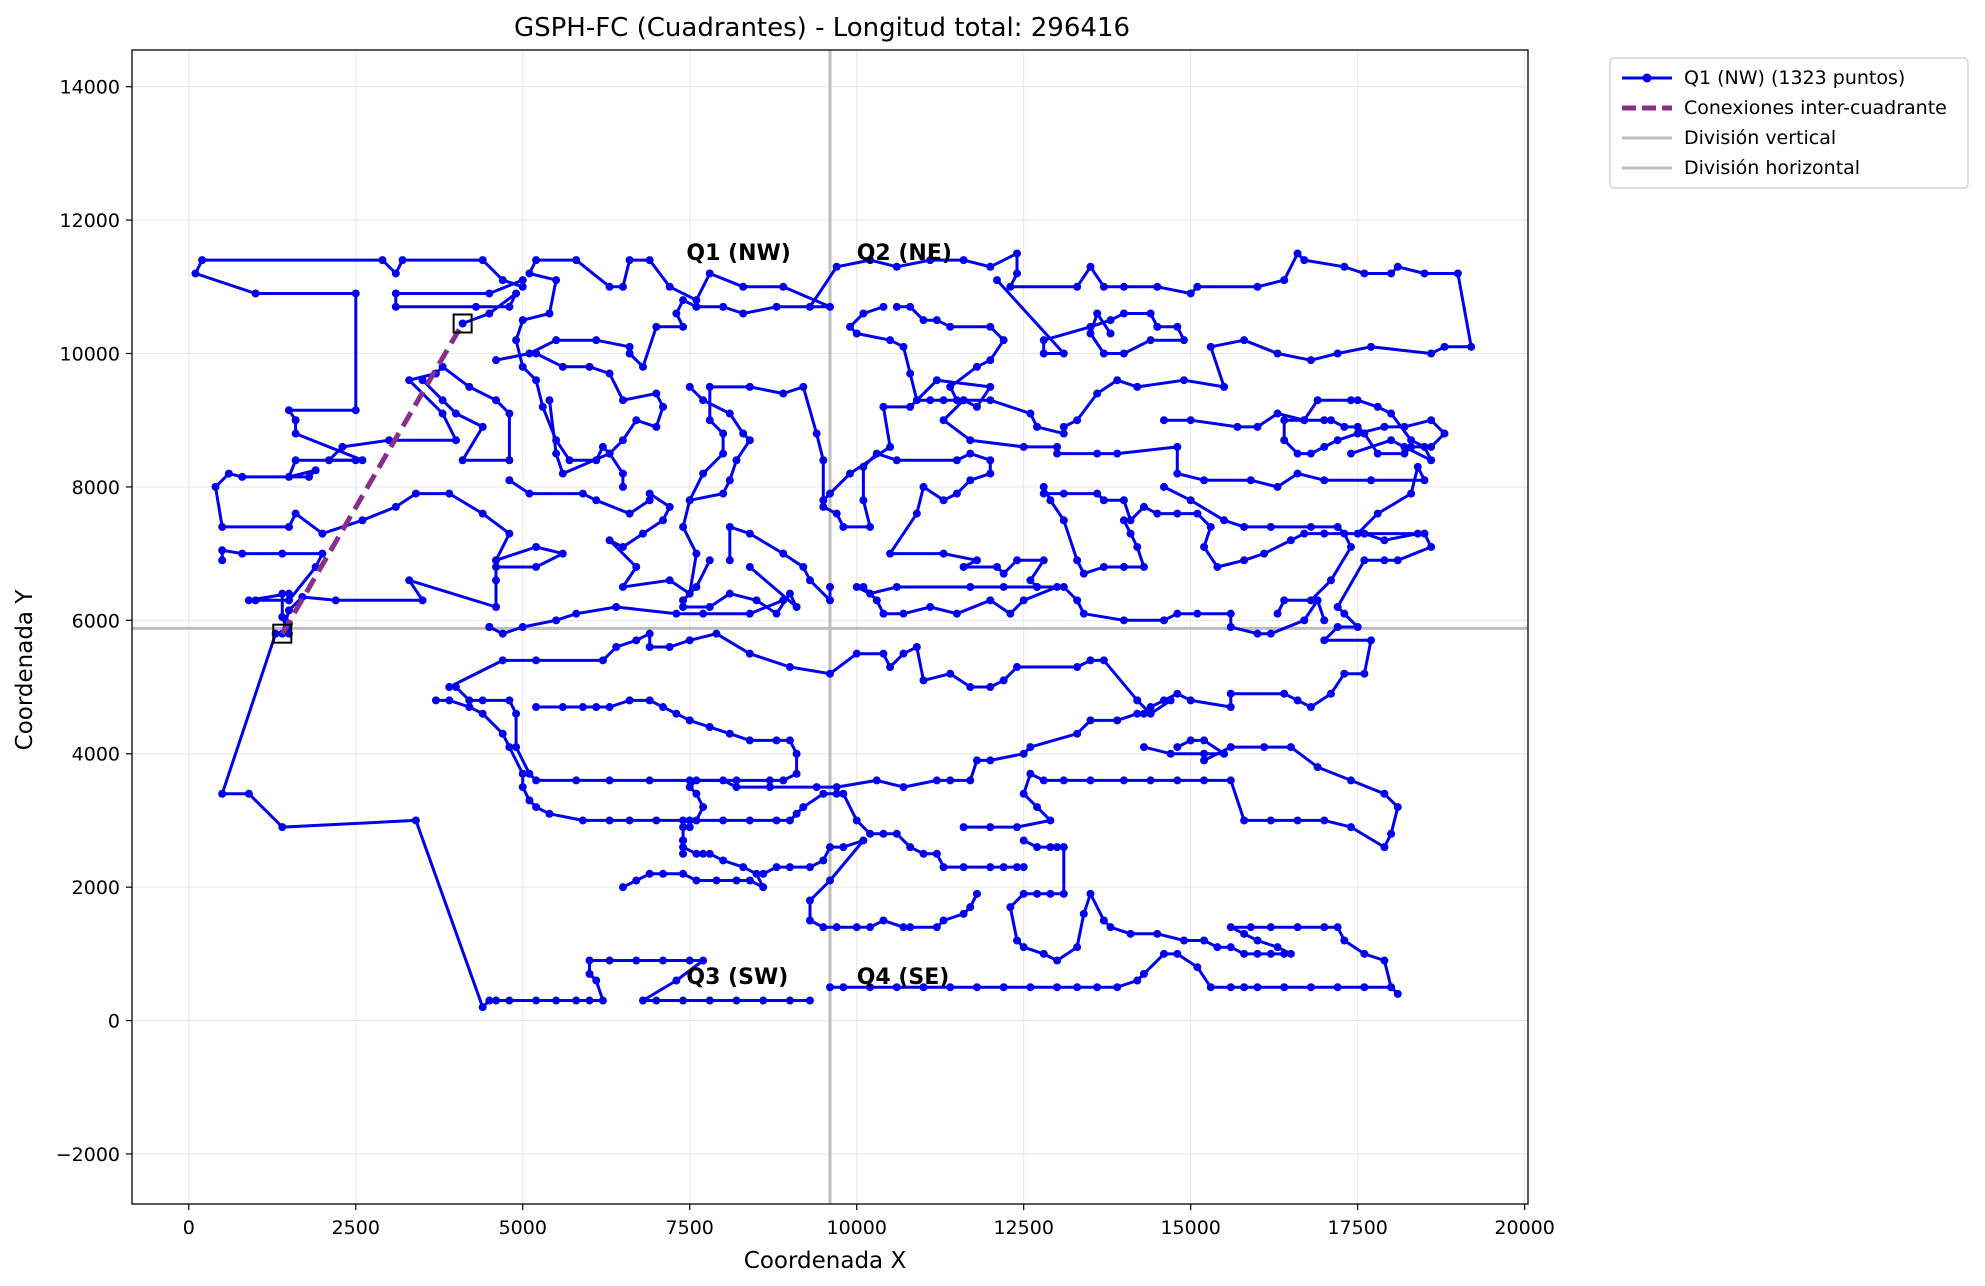 Image resolution: width=1985 pixels, height=1286 pixels. Describe the element at coordinates (114, 1022) in the screenshot. I see `y-tick-label: 0` at that location.